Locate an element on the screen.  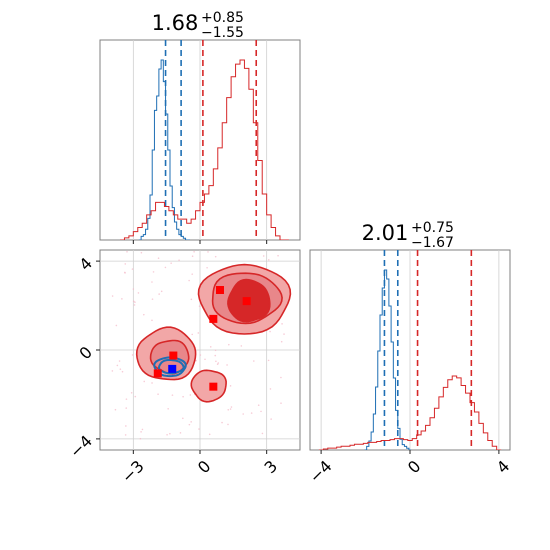
panel-right-histograms is located at coordinates (410, 350).